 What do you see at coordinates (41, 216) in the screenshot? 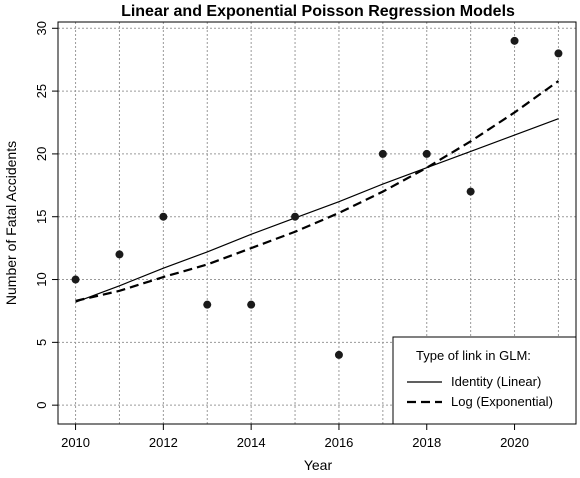
I see `y-tick-label: 15` at bounding box center [41, 216].